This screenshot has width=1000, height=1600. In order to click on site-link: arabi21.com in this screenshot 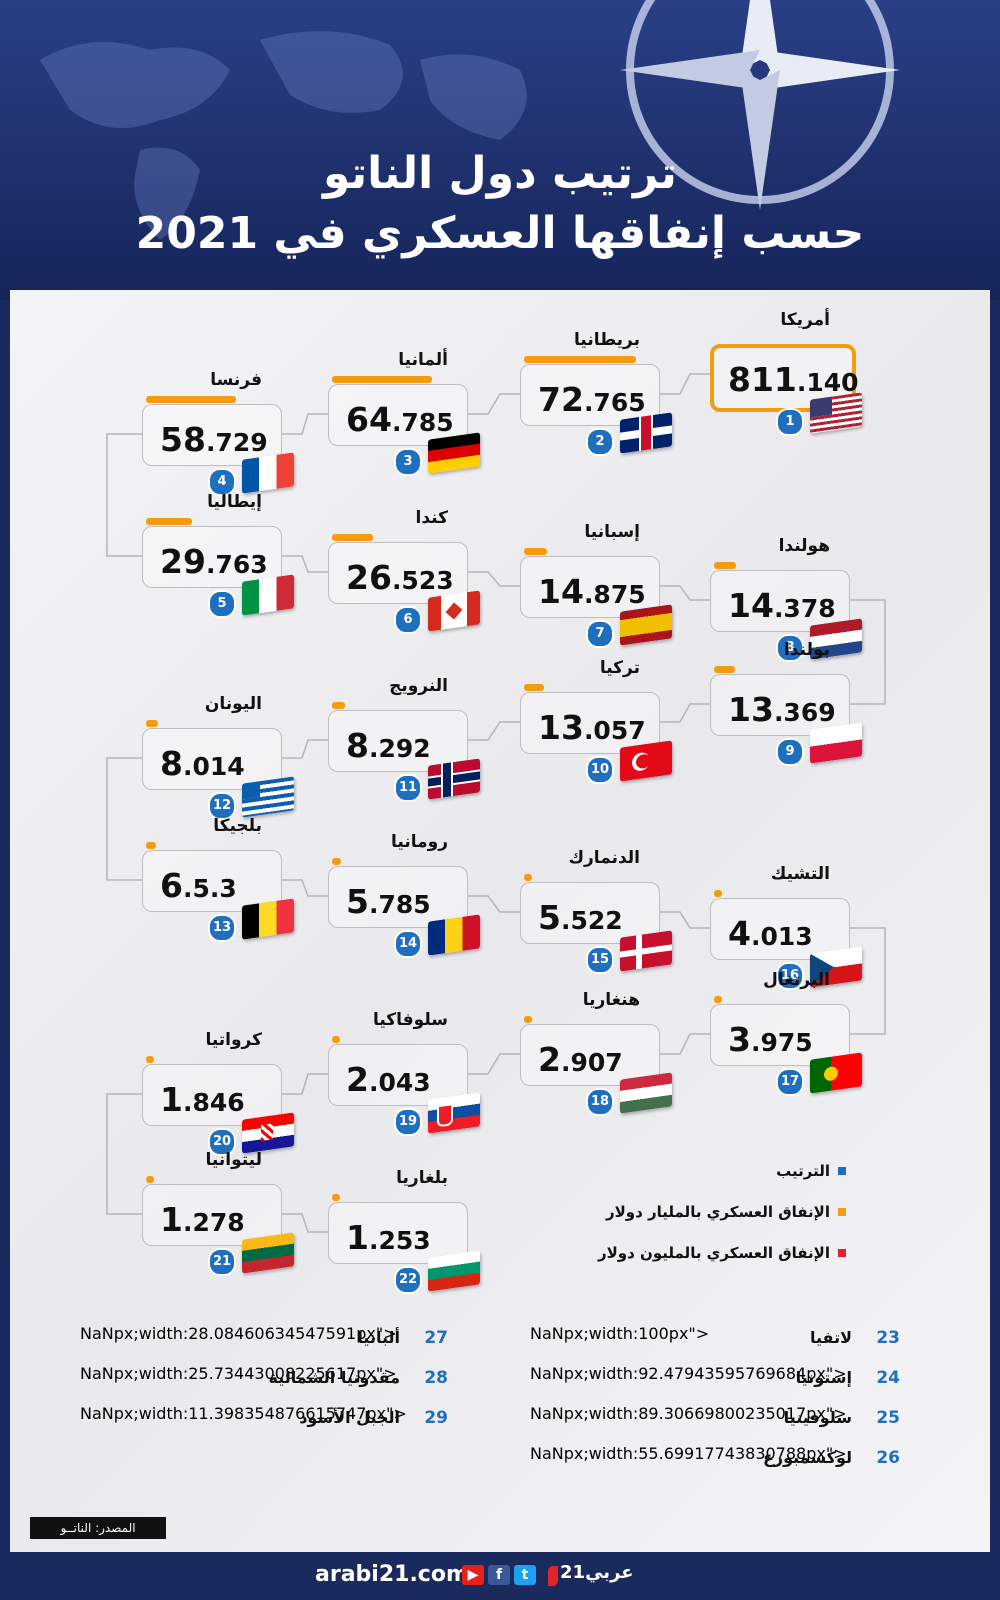, I will do `click(392, 1574)`.